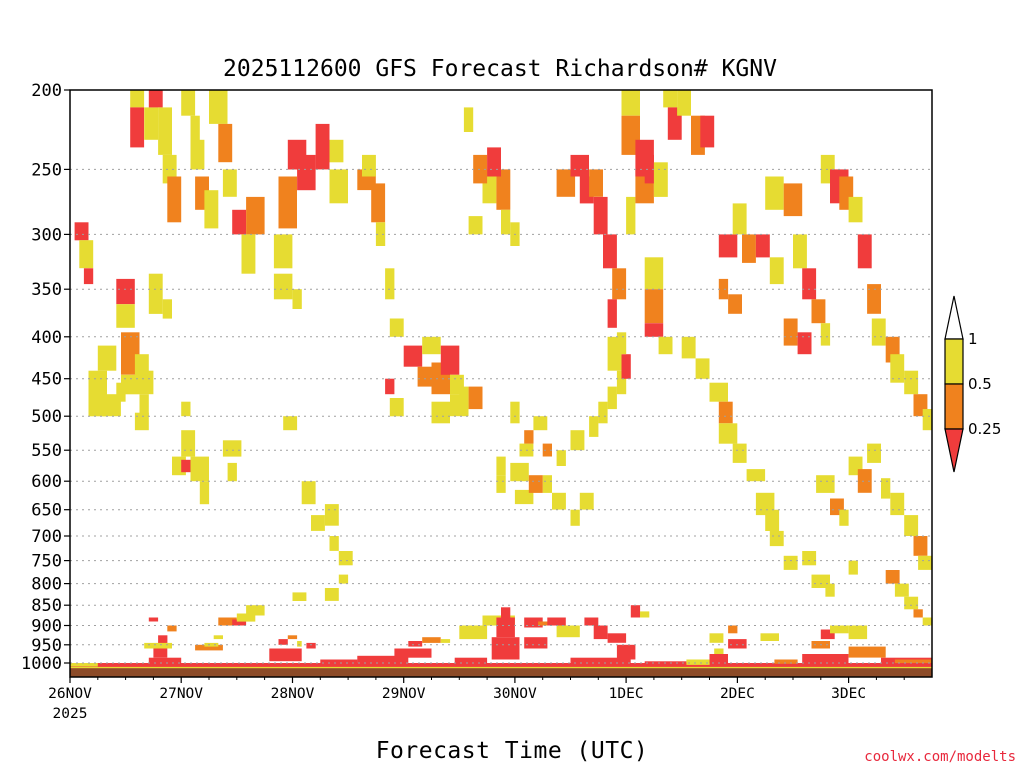 This screenshot has height=768, width=1024. Describe the element at coordinates (980, 384) in the screenshot. I see `legend-label-0-5: 0.5` at that location.